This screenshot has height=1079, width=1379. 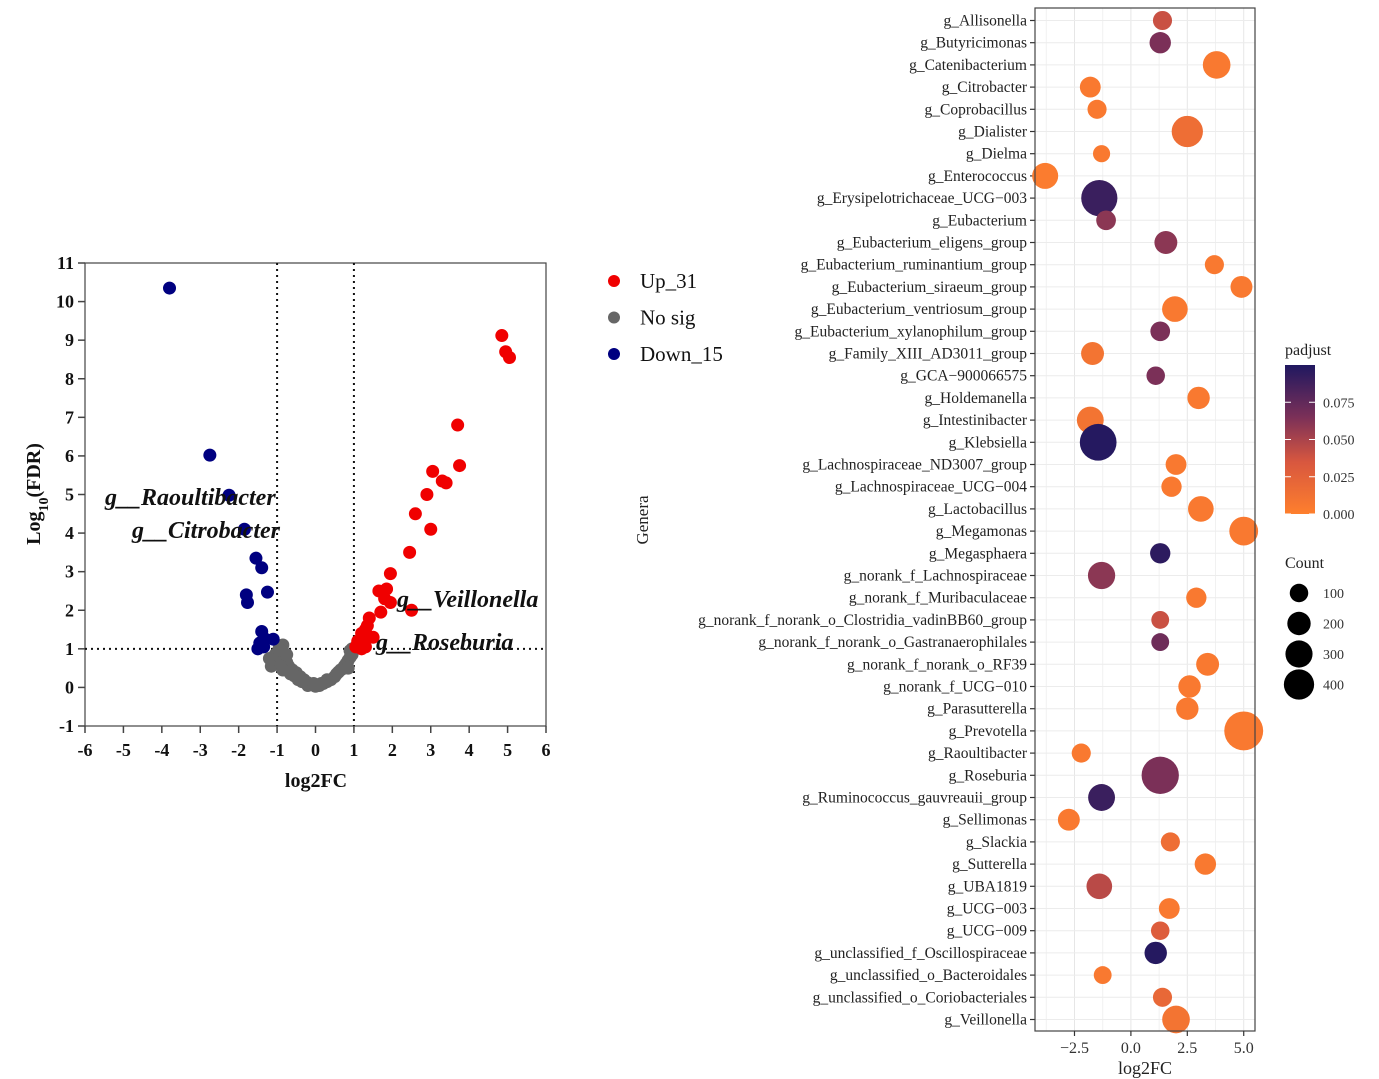 I want to click on genus-label: g_norank_f_Lachnospiraceae, so click(x=935, y=576).